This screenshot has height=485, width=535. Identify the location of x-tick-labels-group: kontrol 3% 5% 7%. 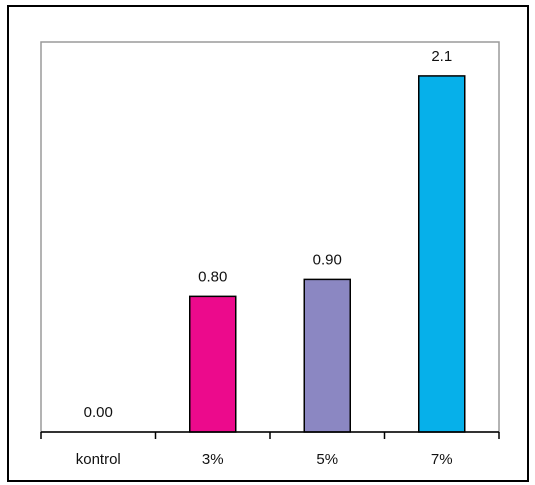
(264, 459).